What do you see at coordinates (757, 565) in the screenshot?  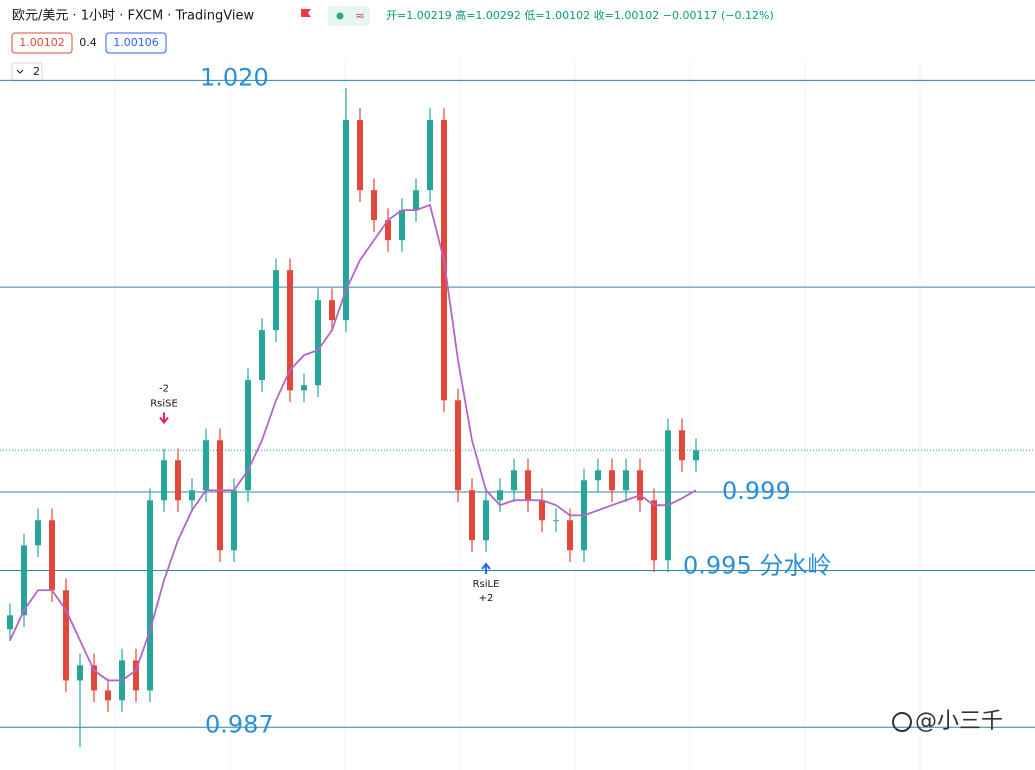 I see `level-label: 0.995 分水岭` at bounding box center [757, 565].